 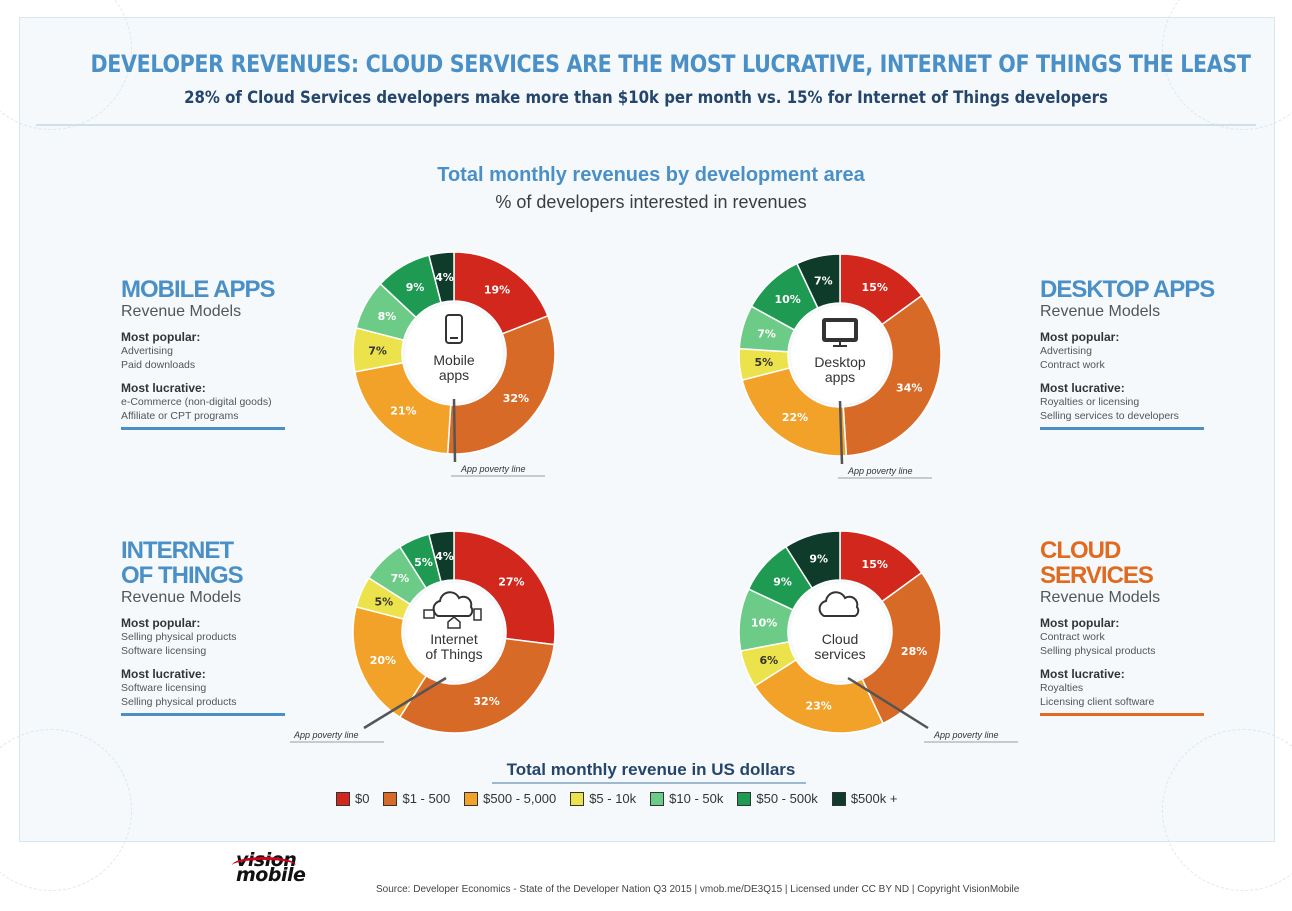 What do you see at coordinates (179, 702) in the screenshot?
I see `lucrative-item: Selling physical products` at bounding box center [179, 702].